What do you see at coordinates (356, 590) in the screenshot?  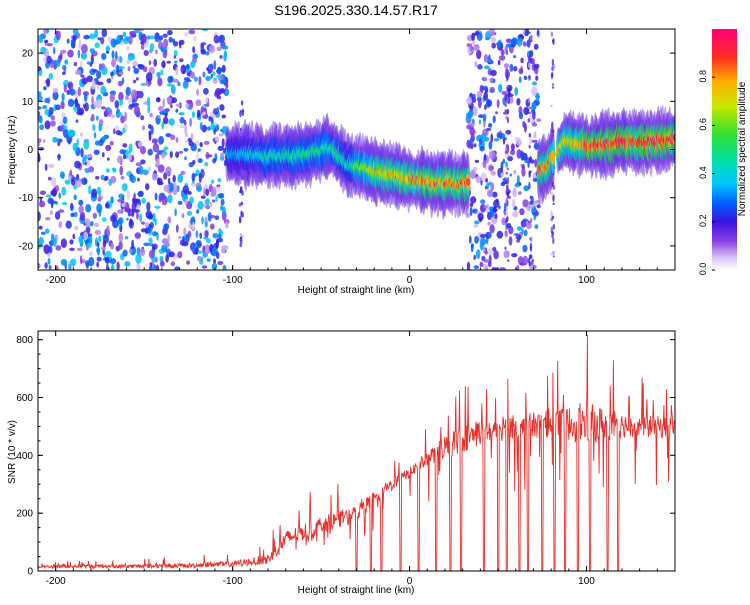 I see `snr-xlabel: Height of straight line (km)` at bounding box center [356, 590].